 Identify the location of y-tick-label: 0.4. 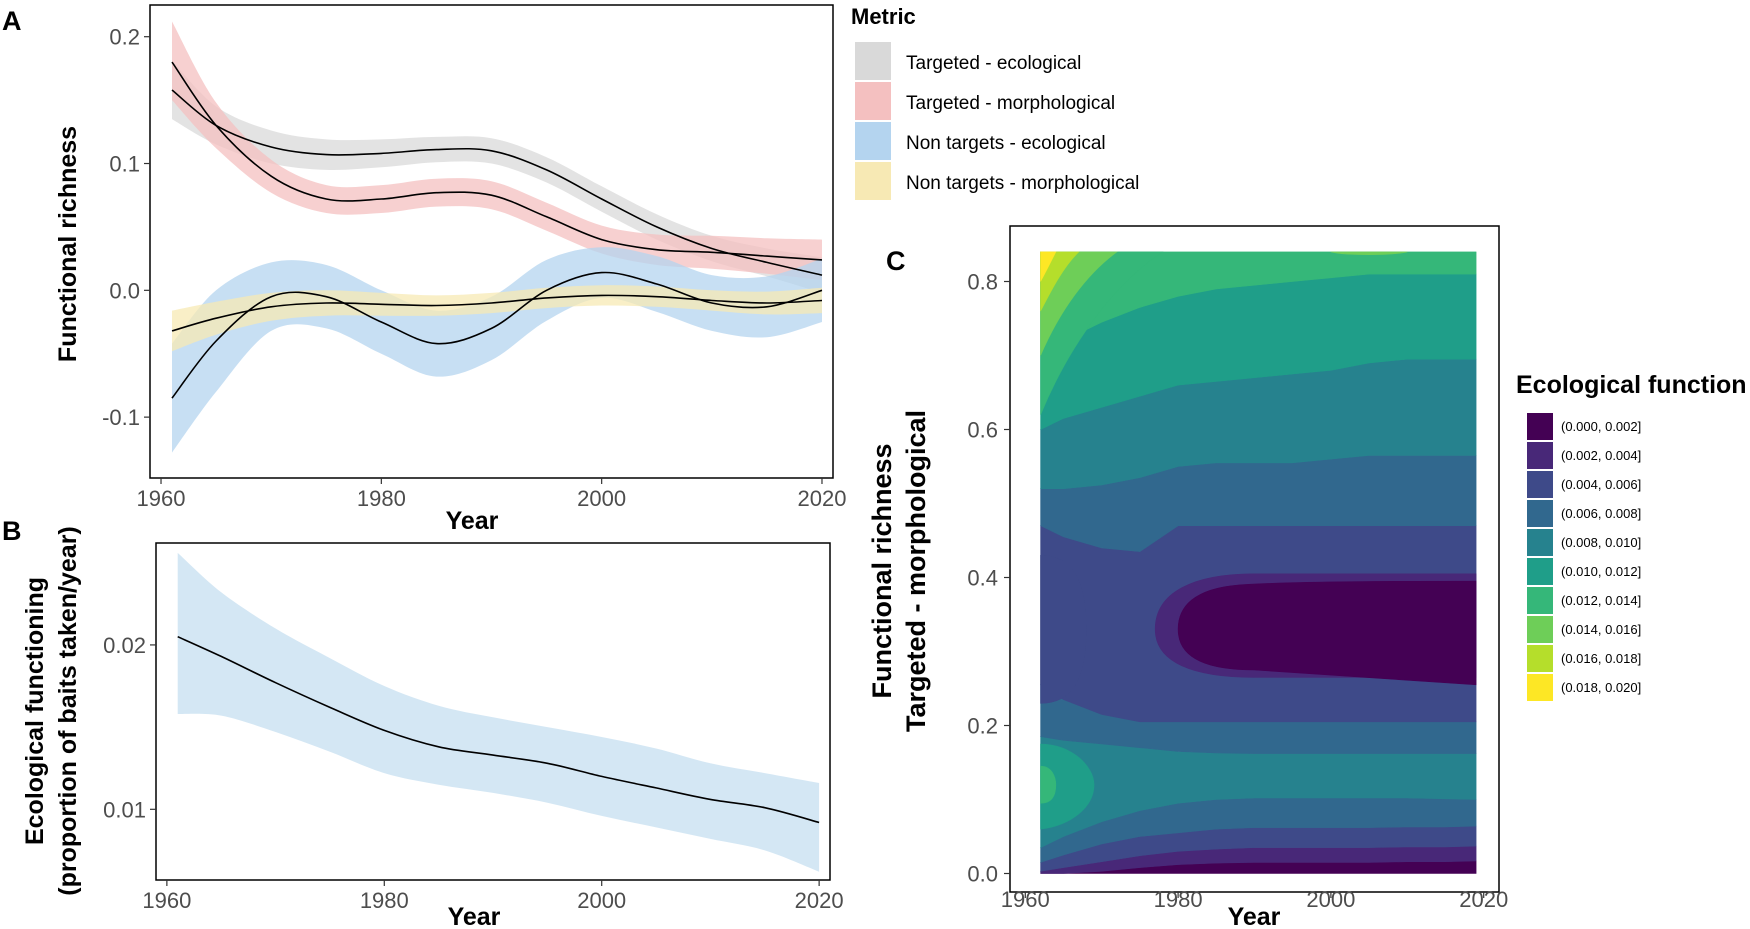
(982, 578).